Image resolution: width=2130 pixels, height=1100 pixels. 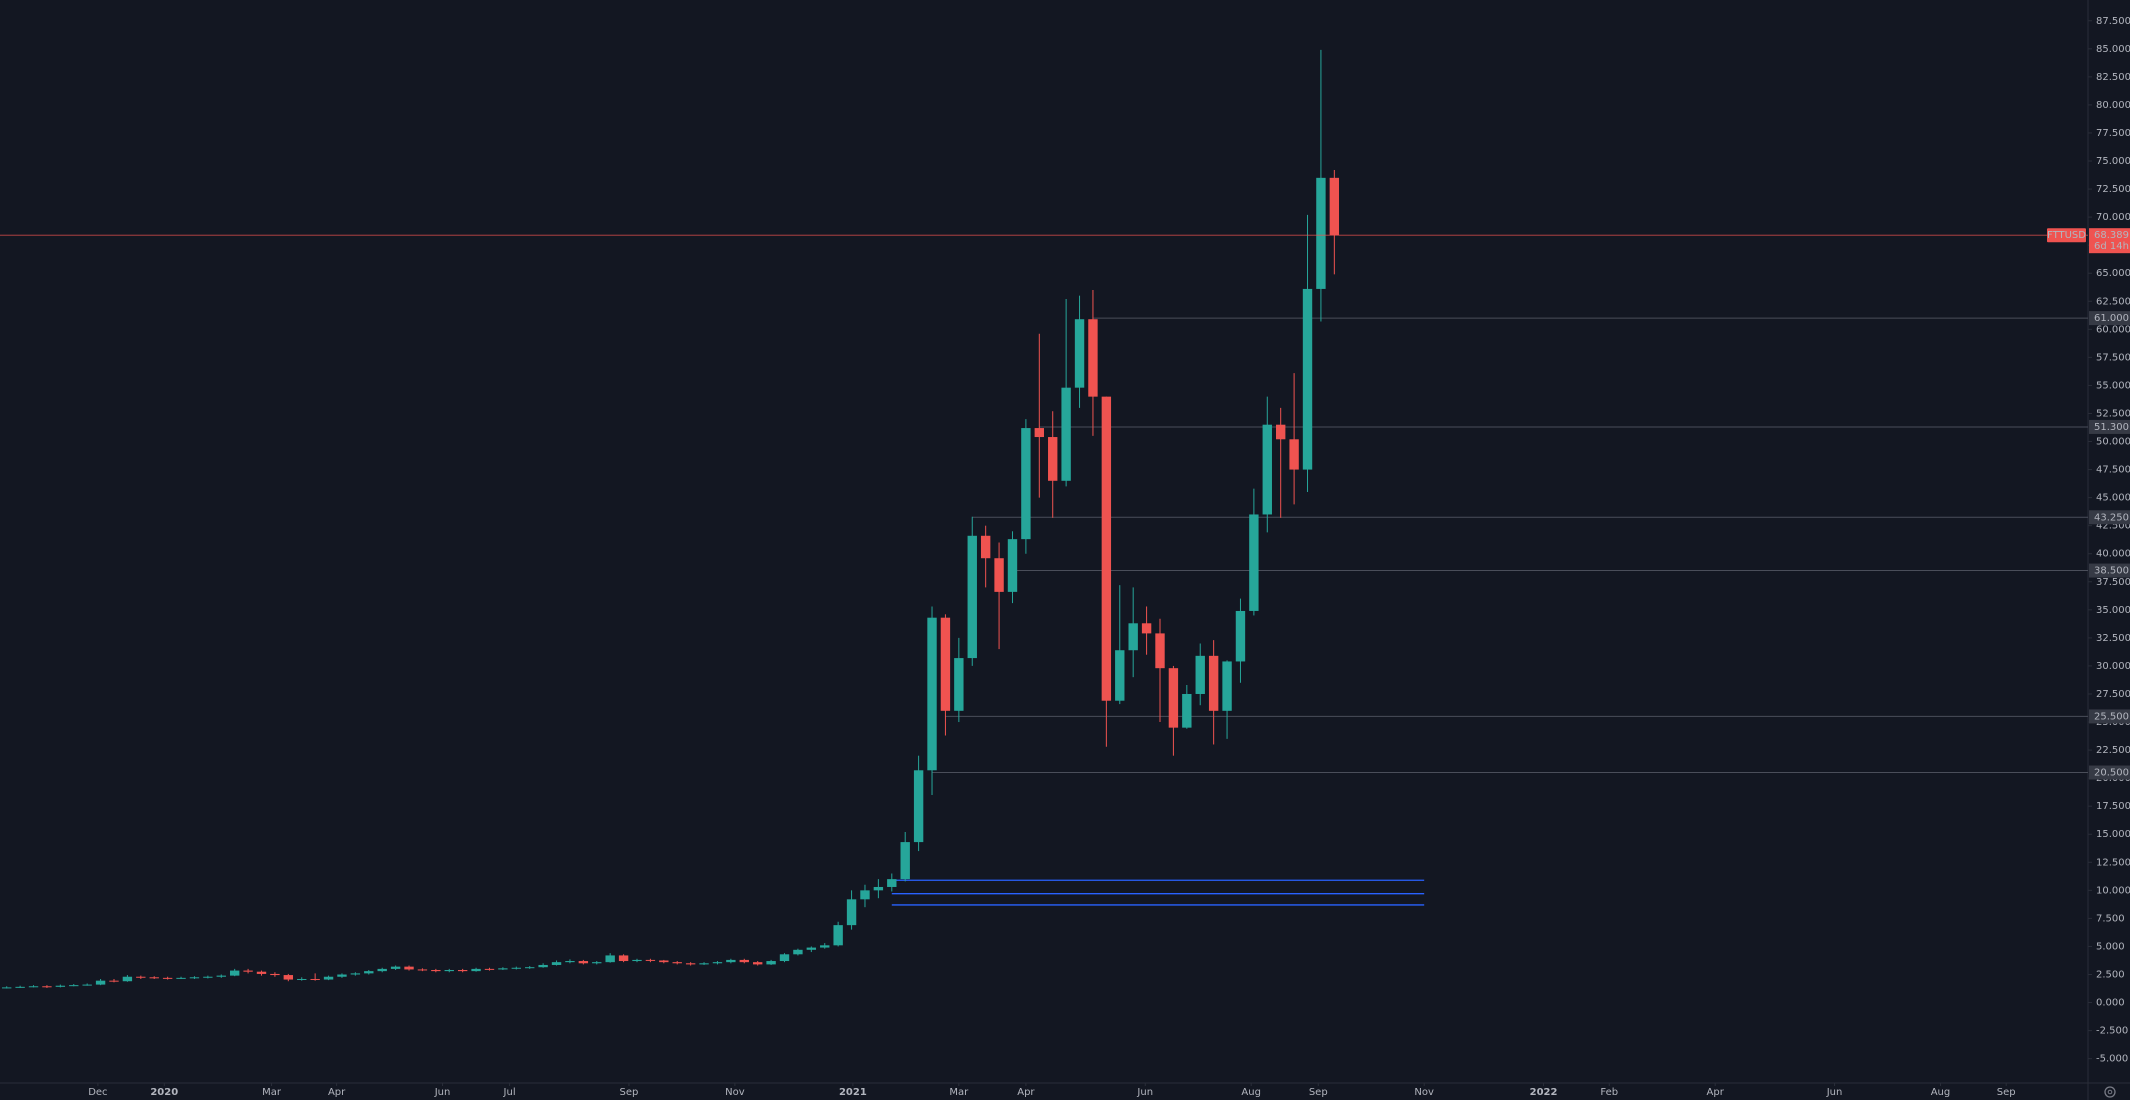 What do you see at coordinates (2111, 318) in the screenshot?
I see `level-label: 61.000` at bounding box center [2111, 318].